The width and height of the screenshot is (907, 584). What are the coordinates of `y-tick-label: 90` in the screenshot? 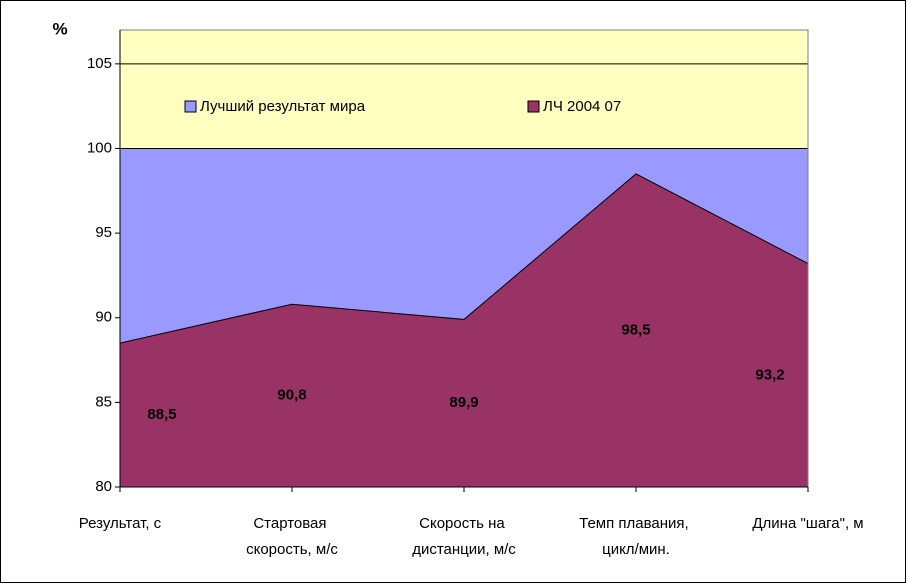 It's located at (103, 317).